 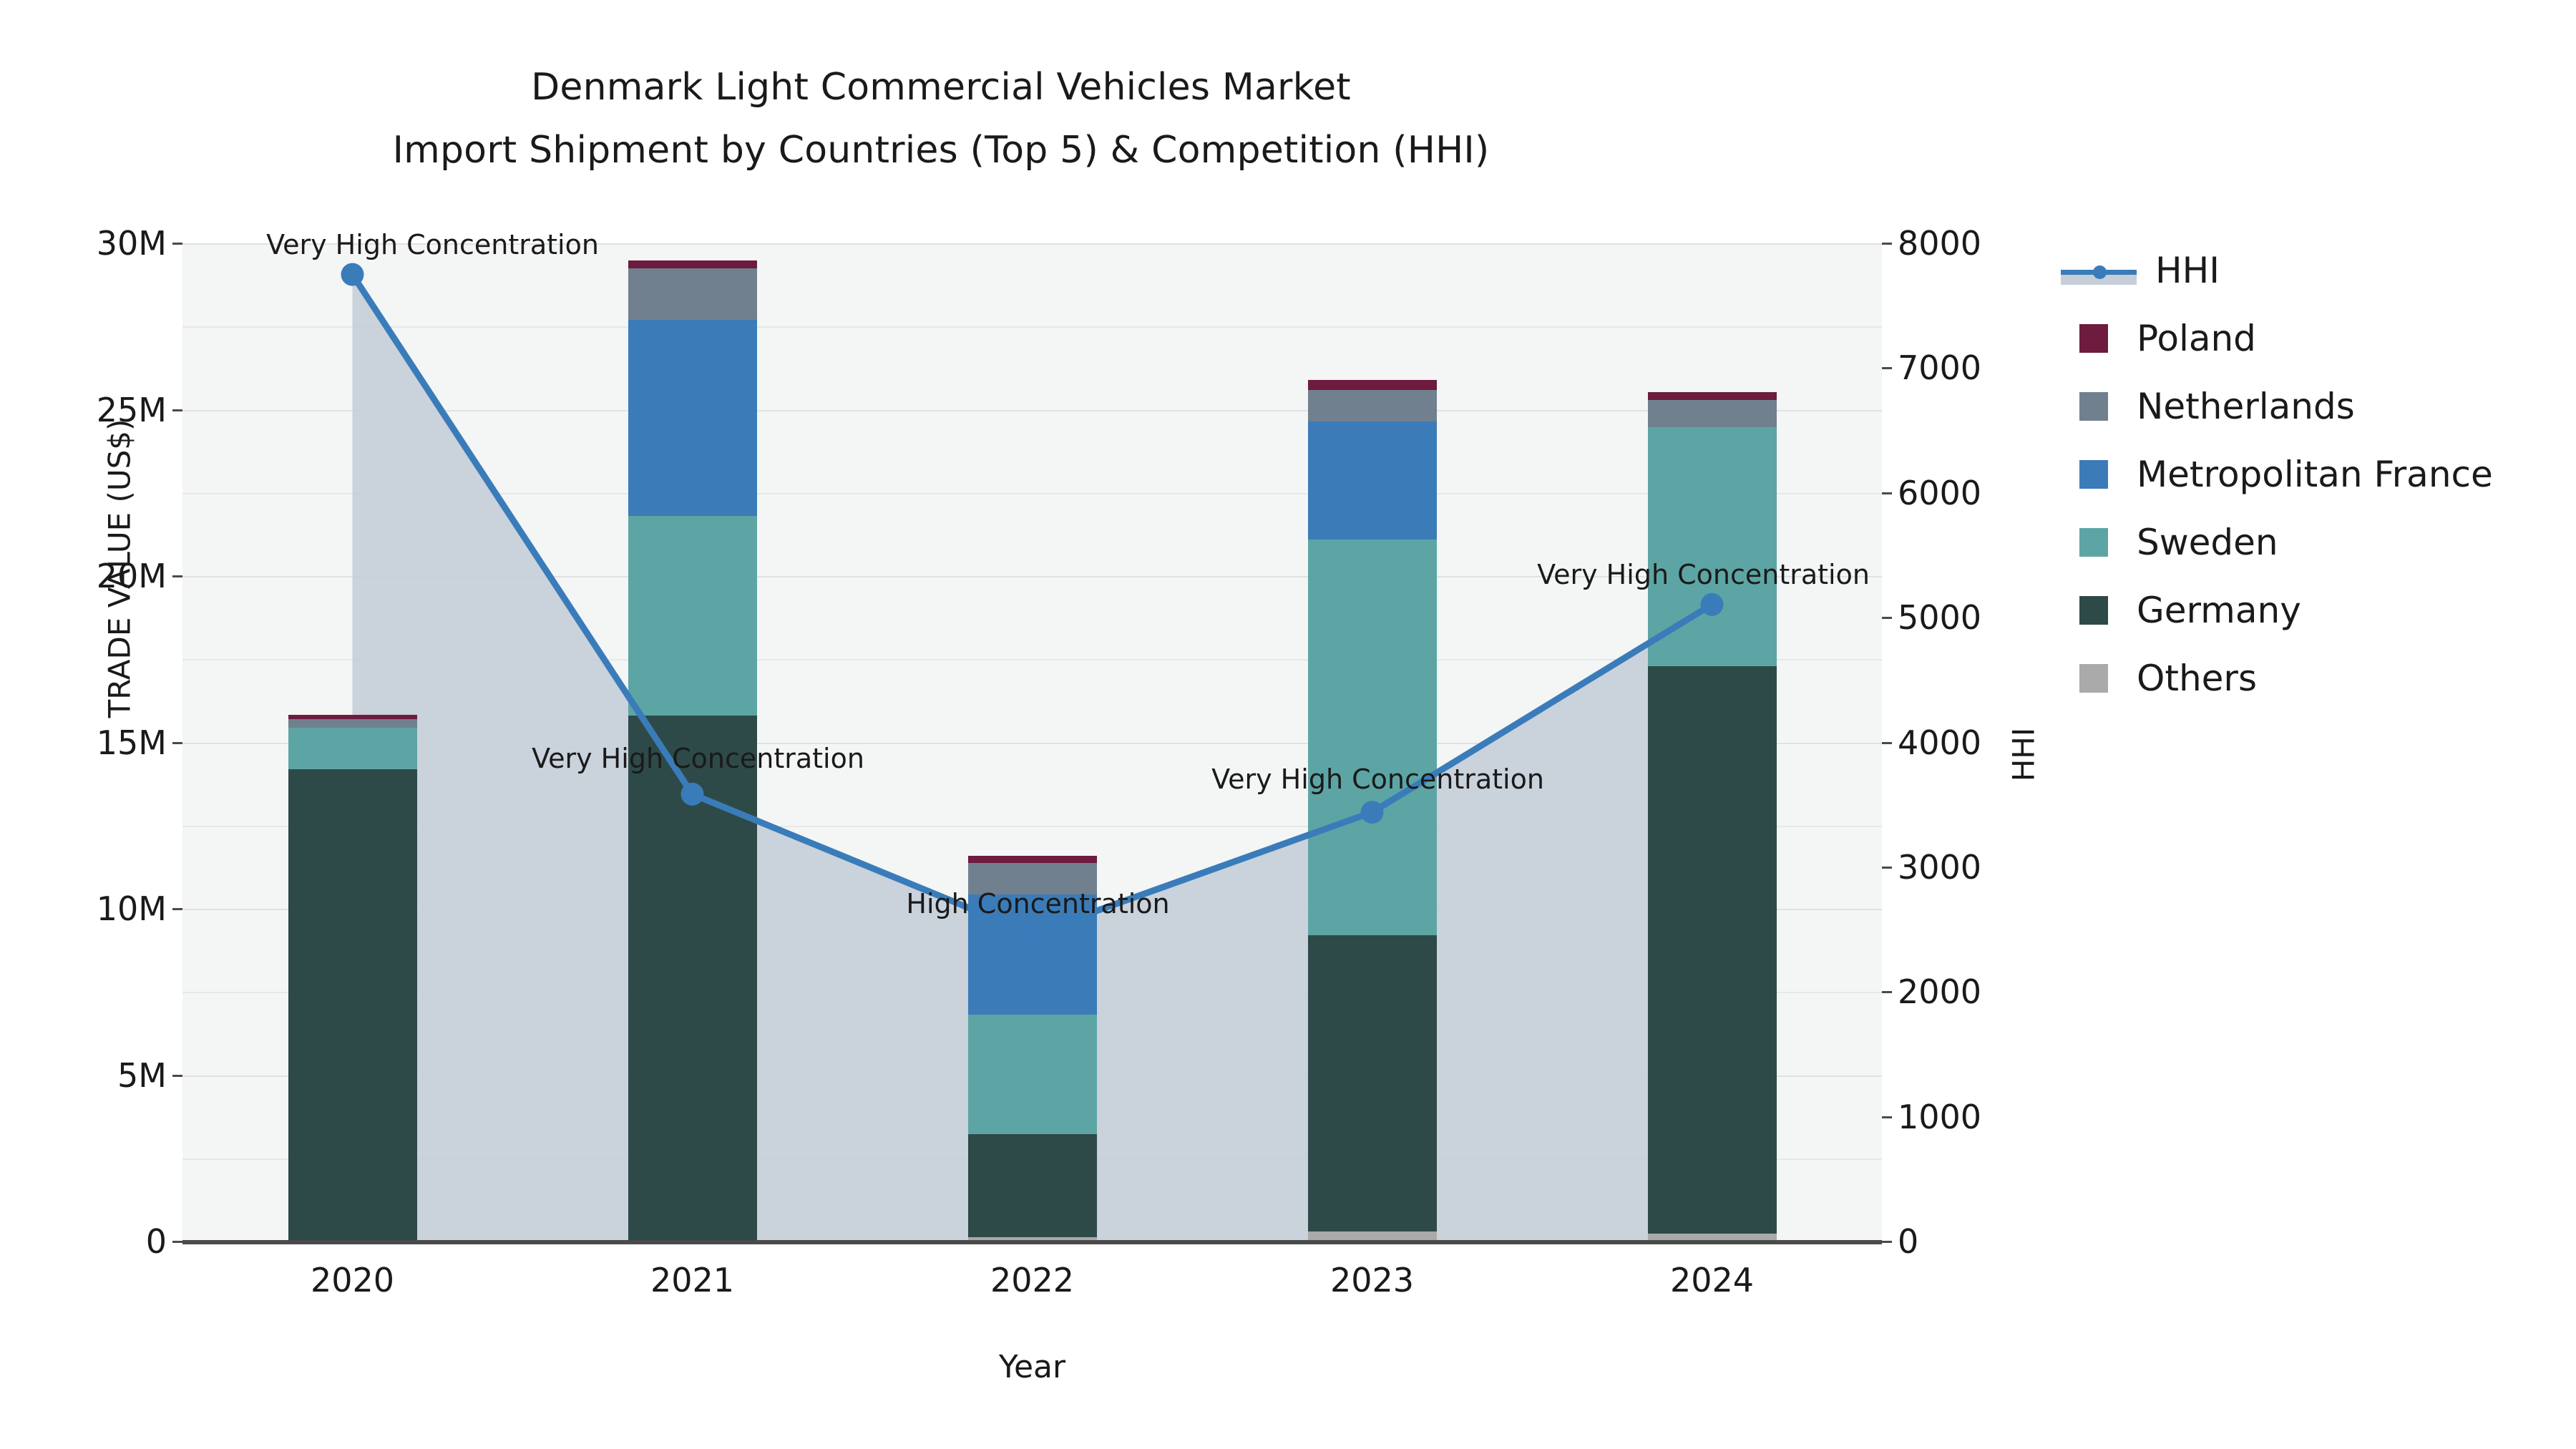 I want to click on hhi-marker-2024, so click(x=1712, y=604).